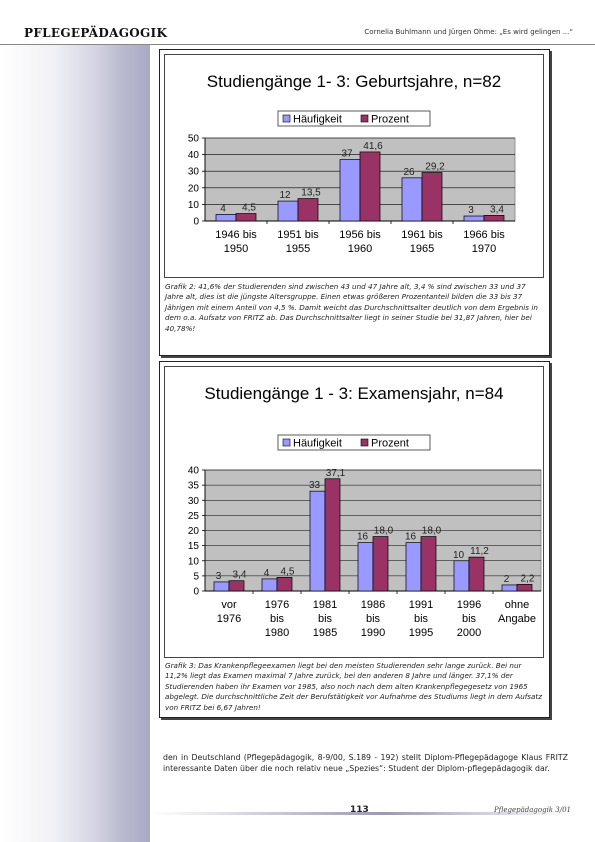  Describe the element at coordinates (484, 249) in the screenshot. I see `x-tick-label: 1970` at that location.